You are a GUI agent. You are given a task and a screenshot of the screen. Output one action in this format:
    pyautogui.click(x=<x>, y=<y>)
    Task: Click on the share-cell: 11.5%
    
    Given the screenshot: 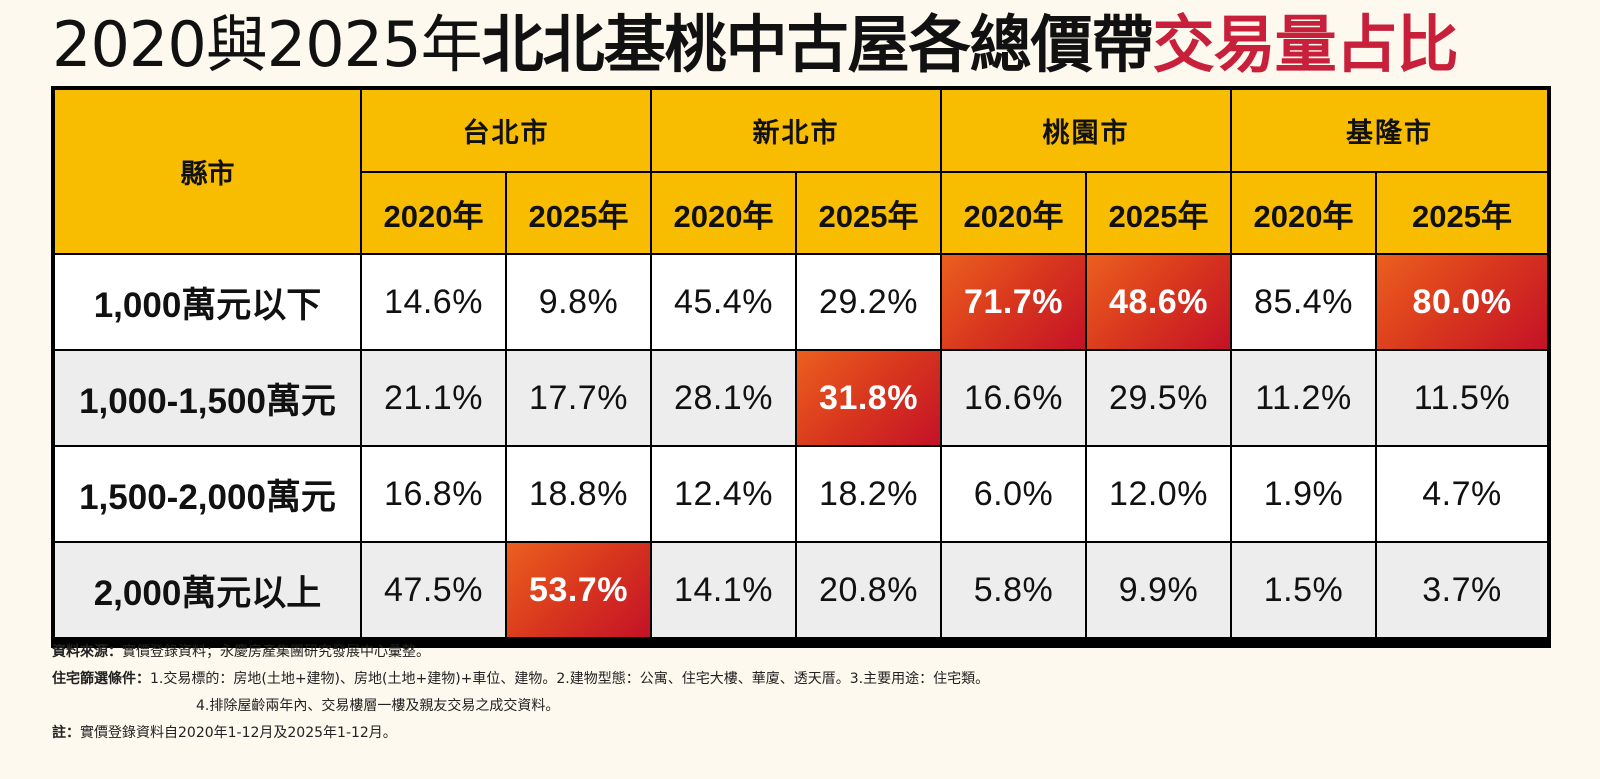 What is the action you would take?
    pyautogui.click(x=1462, y=398)
    